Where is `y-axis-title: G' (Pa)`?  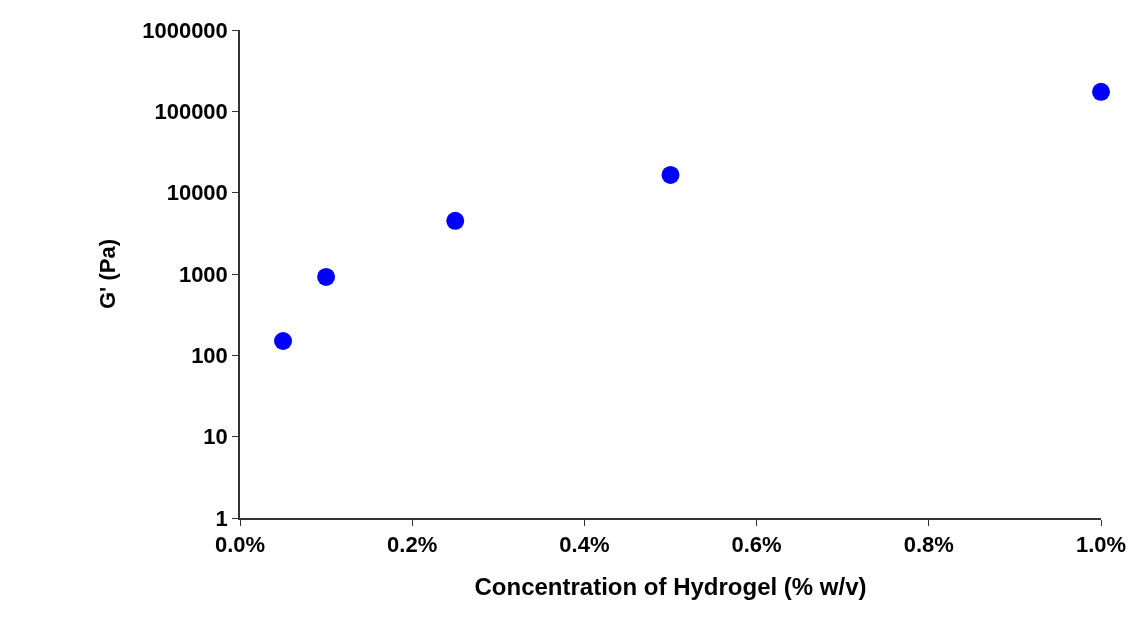 y-axis-title: G' (Pa) is located at coordinates (108, 274).